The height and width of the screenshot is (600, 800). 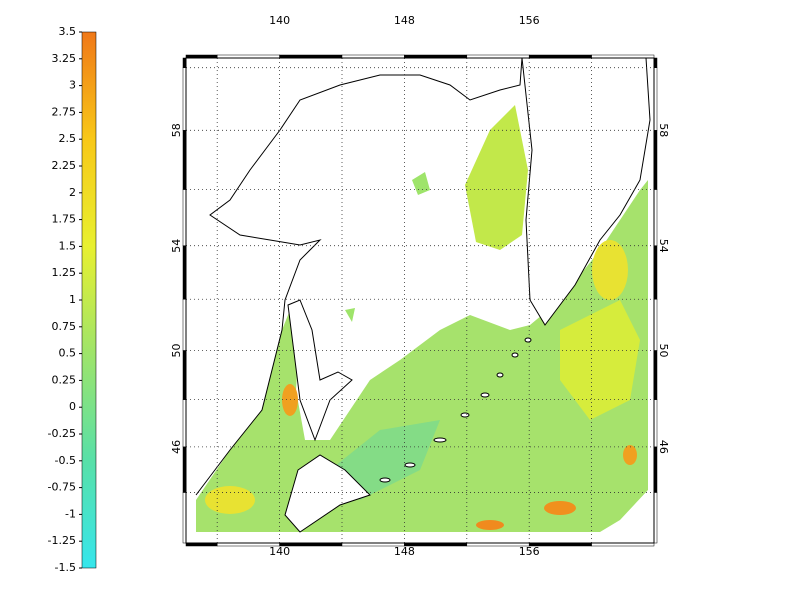 What do you see at coordinates (64, 326) in the screenshot?
I see `colorbar-tick-label: 0.75` at bounding box center [64, 326].